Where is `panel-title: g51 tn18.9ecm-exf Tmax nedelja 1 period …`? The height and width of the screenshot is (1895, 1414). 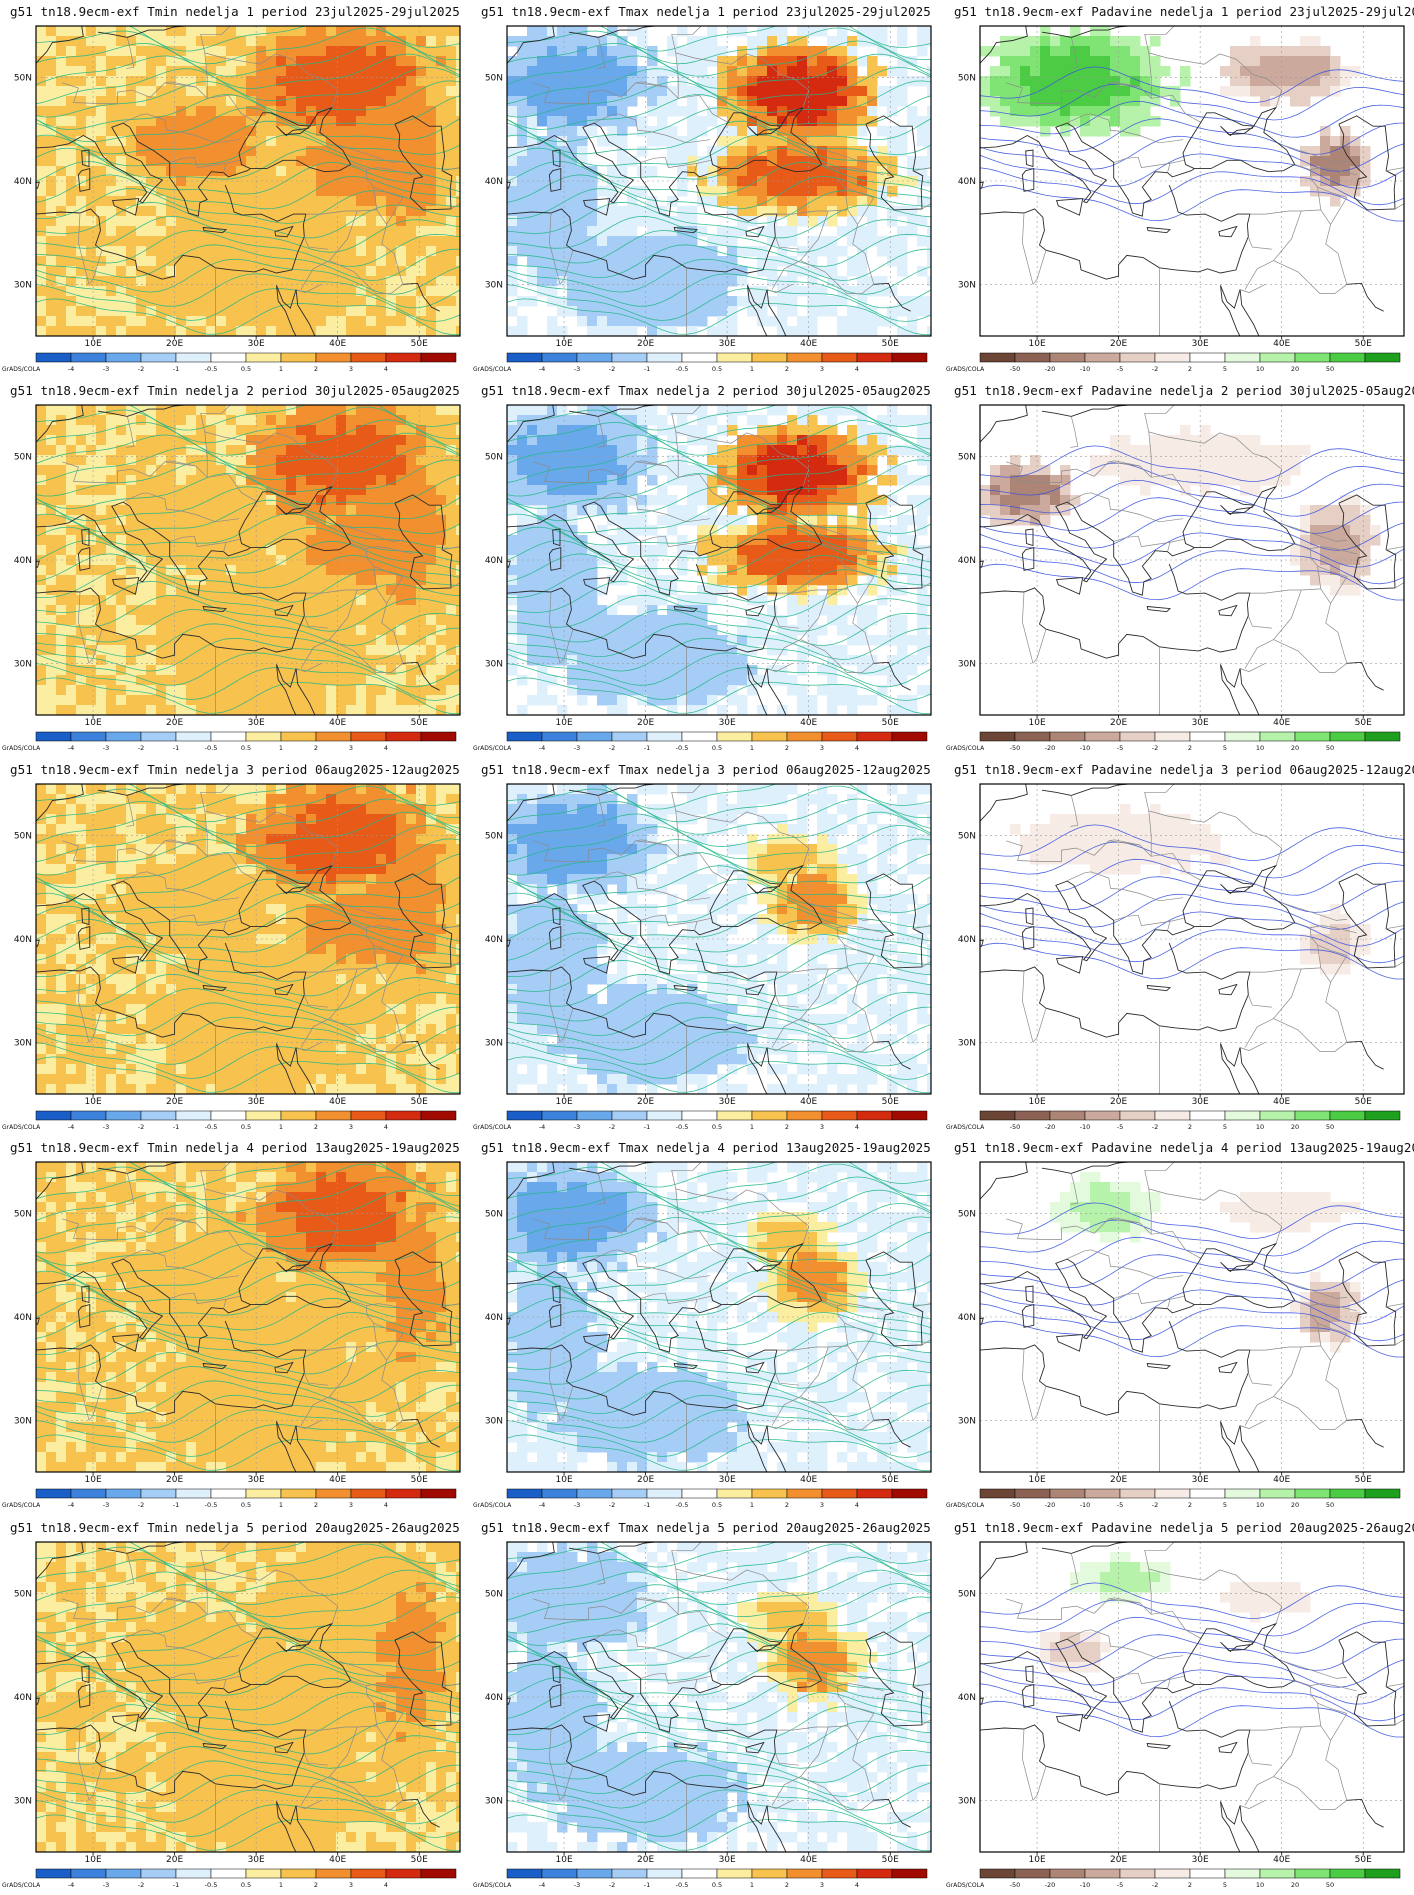 panel-title: g51 tn18.9ecm-exf Tmax nedelja 1 period … is located at coordinates (706, 11).